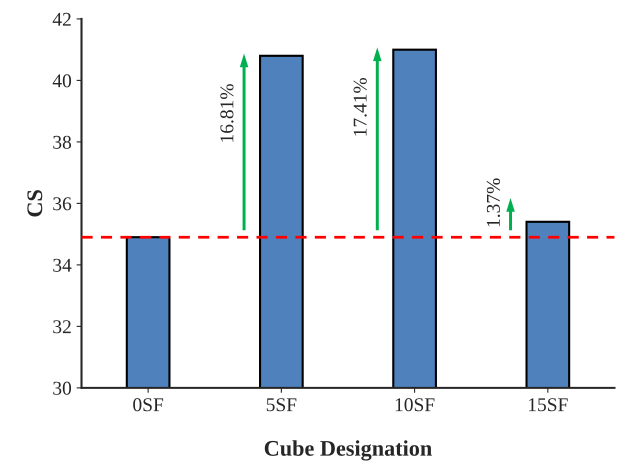  What do you see at coordinates (62, 142) in the screenshot?
I see `y-tick-label: 38` at bounding box center [62, 142].